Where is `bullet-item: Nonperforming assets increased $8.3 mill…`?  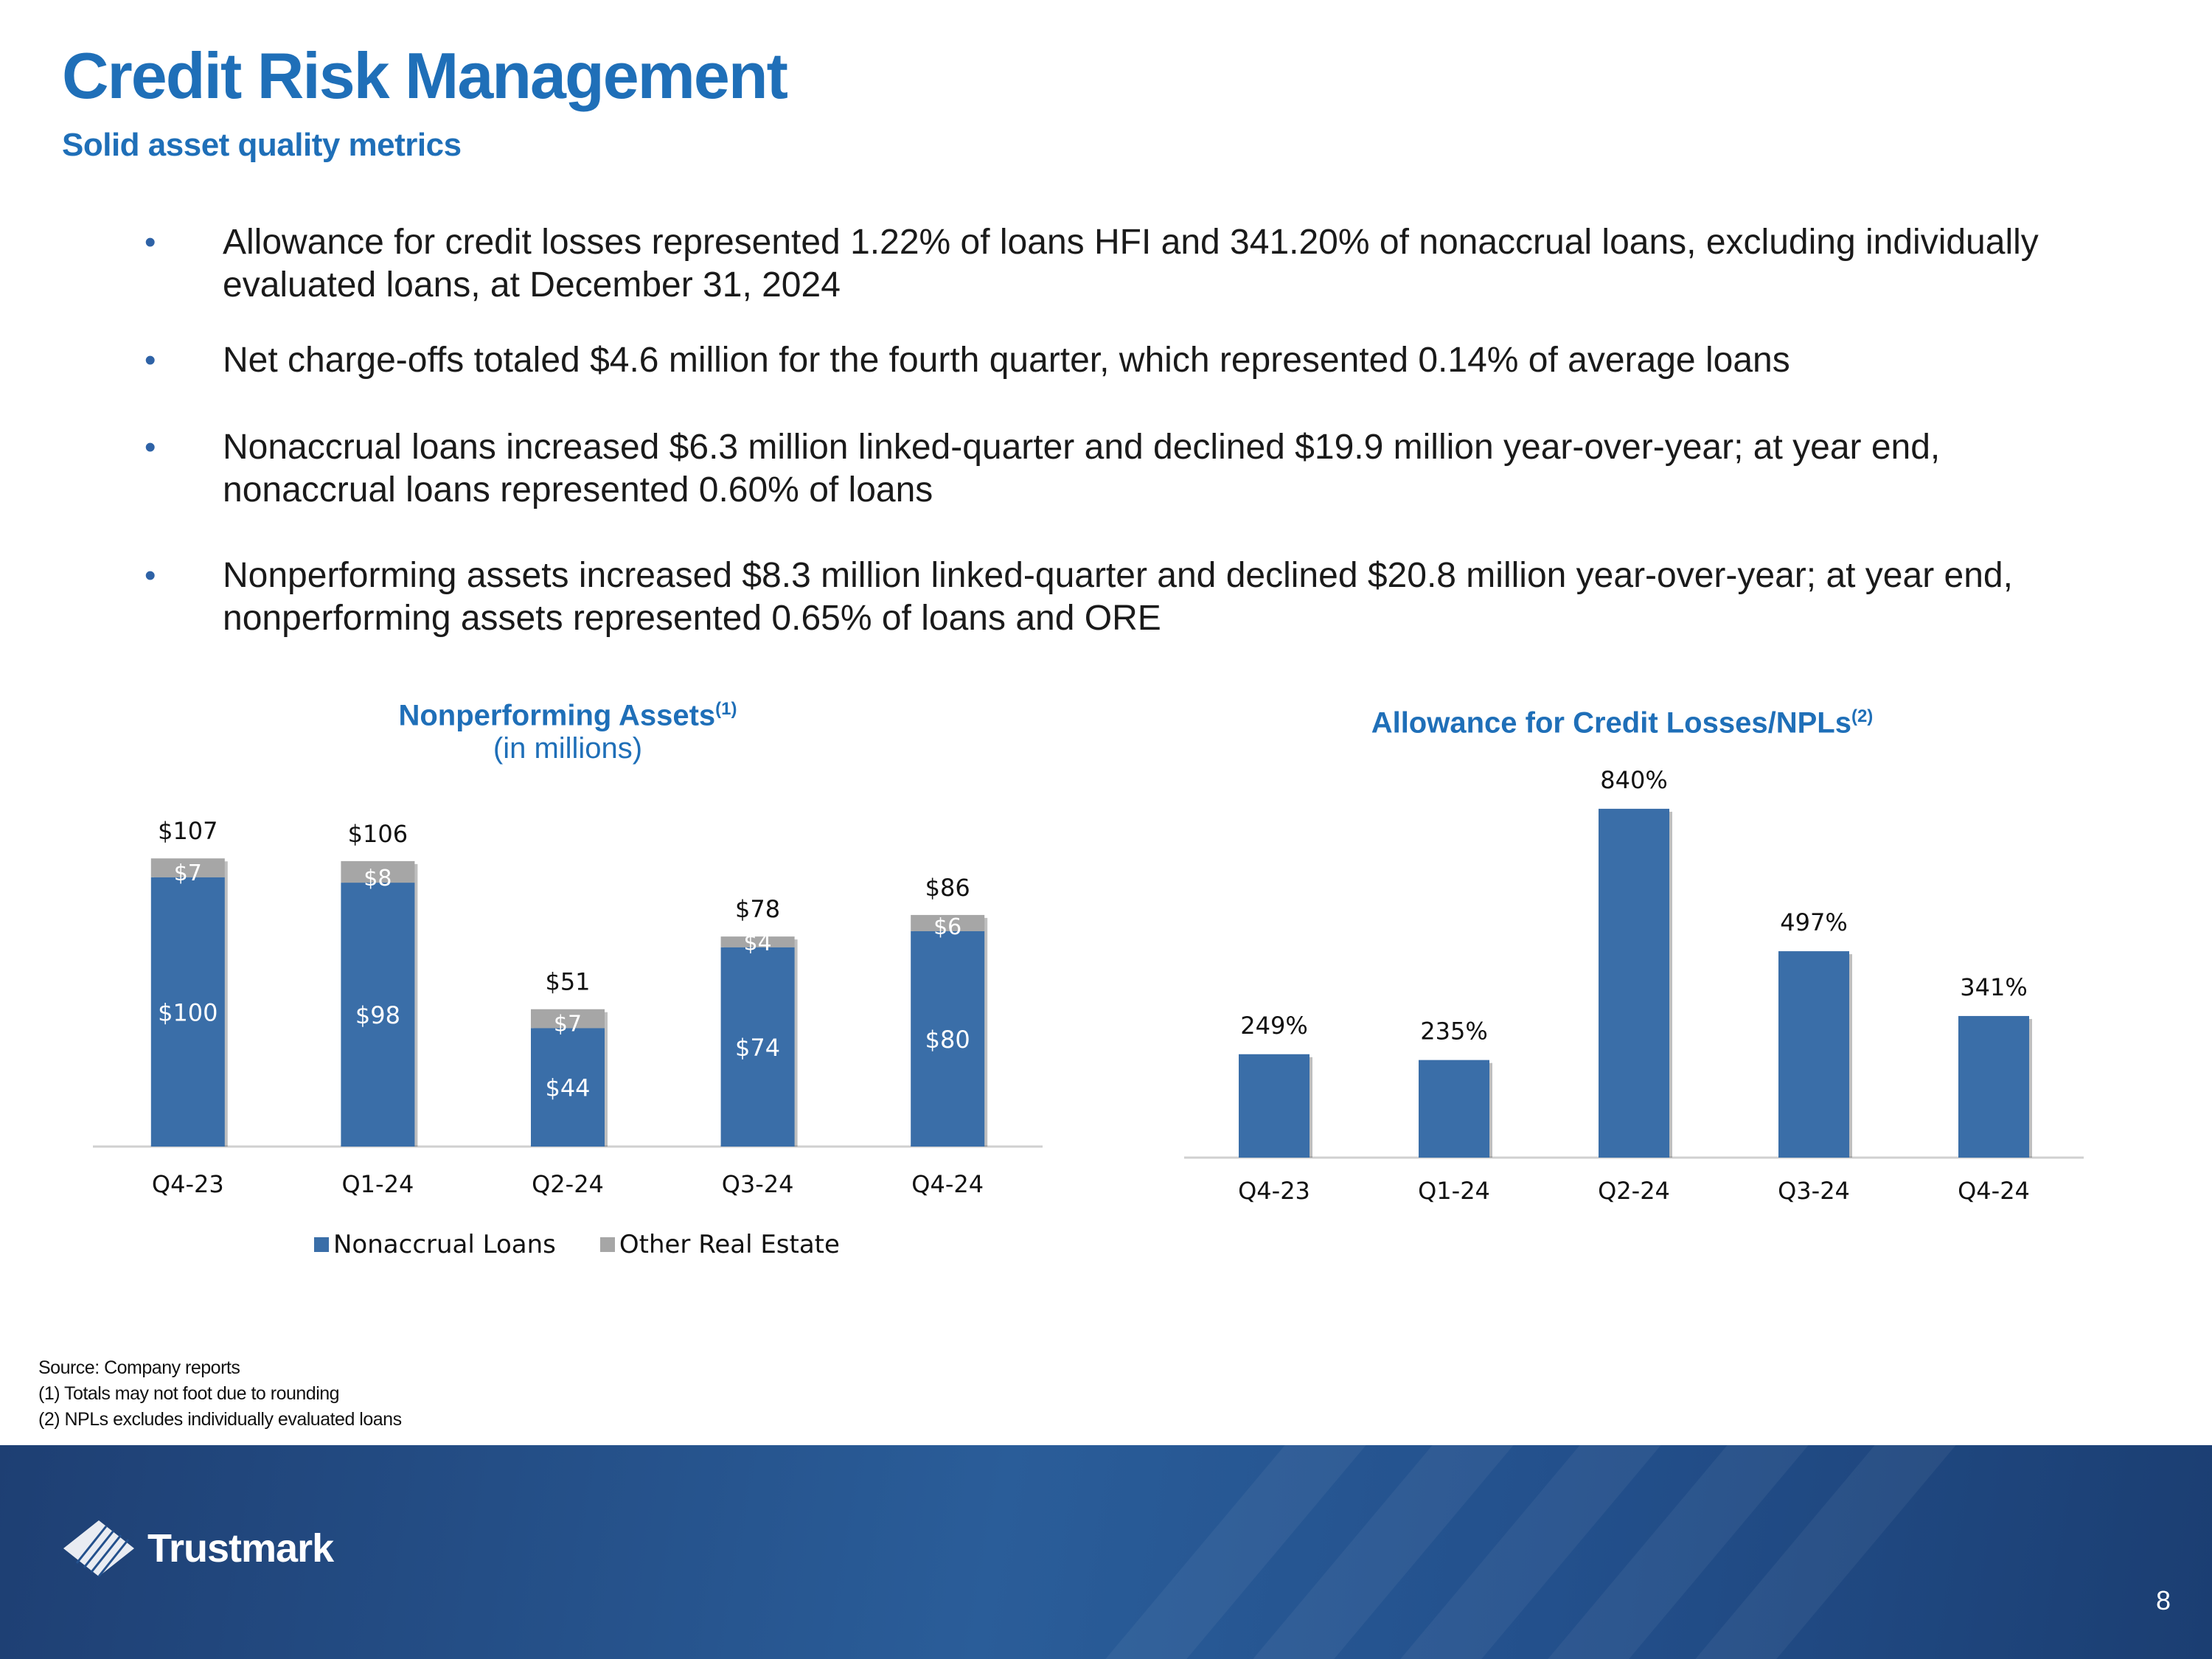
bullet-item: Nonperforming assets increased $8.3 mill… is located at coordinates (1133, 597).